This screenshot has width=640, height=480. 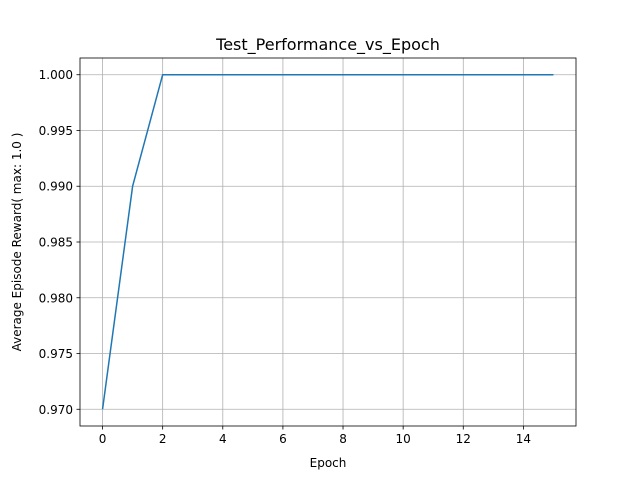 What do you see at coordinates (56, 410) in the screenshot?
I see `y-tick-label: 0.970` at bounding box center [56, 410].